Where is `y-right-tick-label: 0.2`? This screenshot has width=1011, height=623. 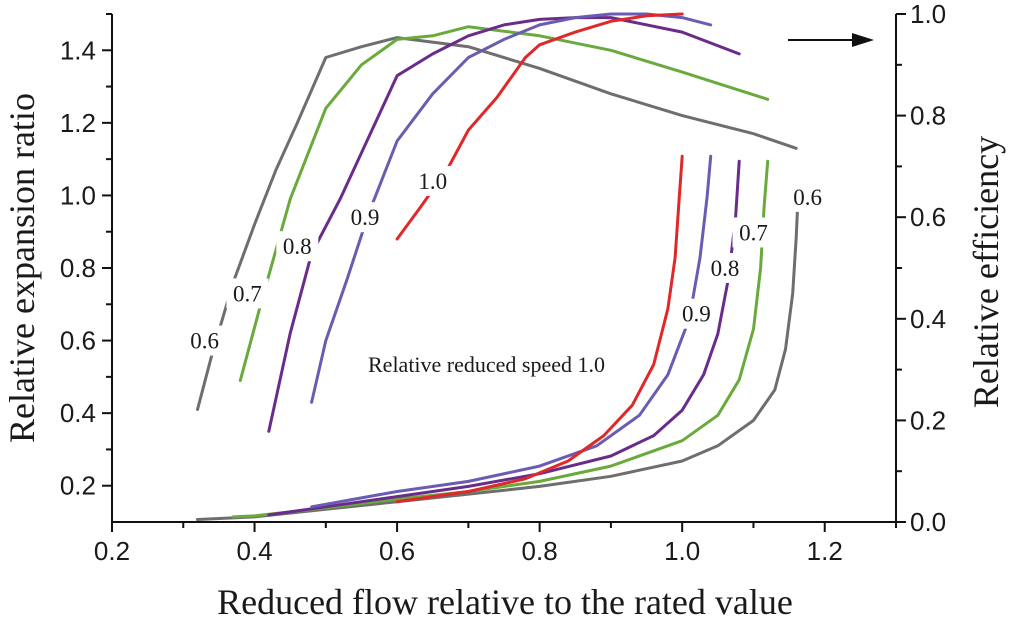
y-right-tick-label: 0.2 is located at coordinates (928, 420).